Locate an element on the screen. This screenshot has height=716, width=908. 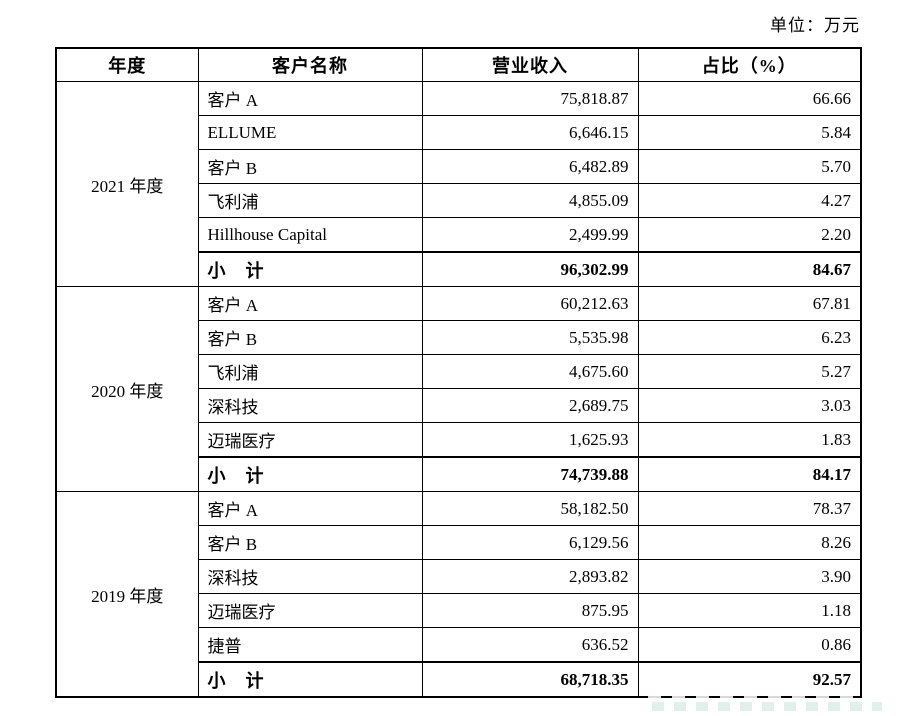
percent-cell: 3.03 is located at coordinates (749, 405).